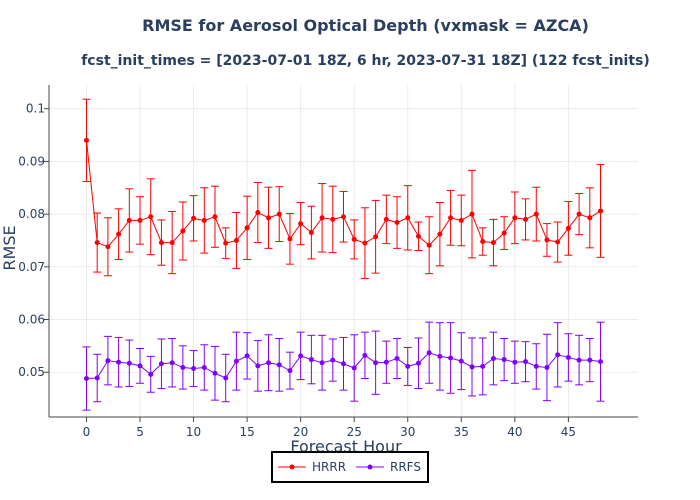 This screenshot has height=500, width=700. What do you see at coordinates (87, 432) in the screenshot?
I see `x-tick-label: 0` at bounding box center [87, 432].